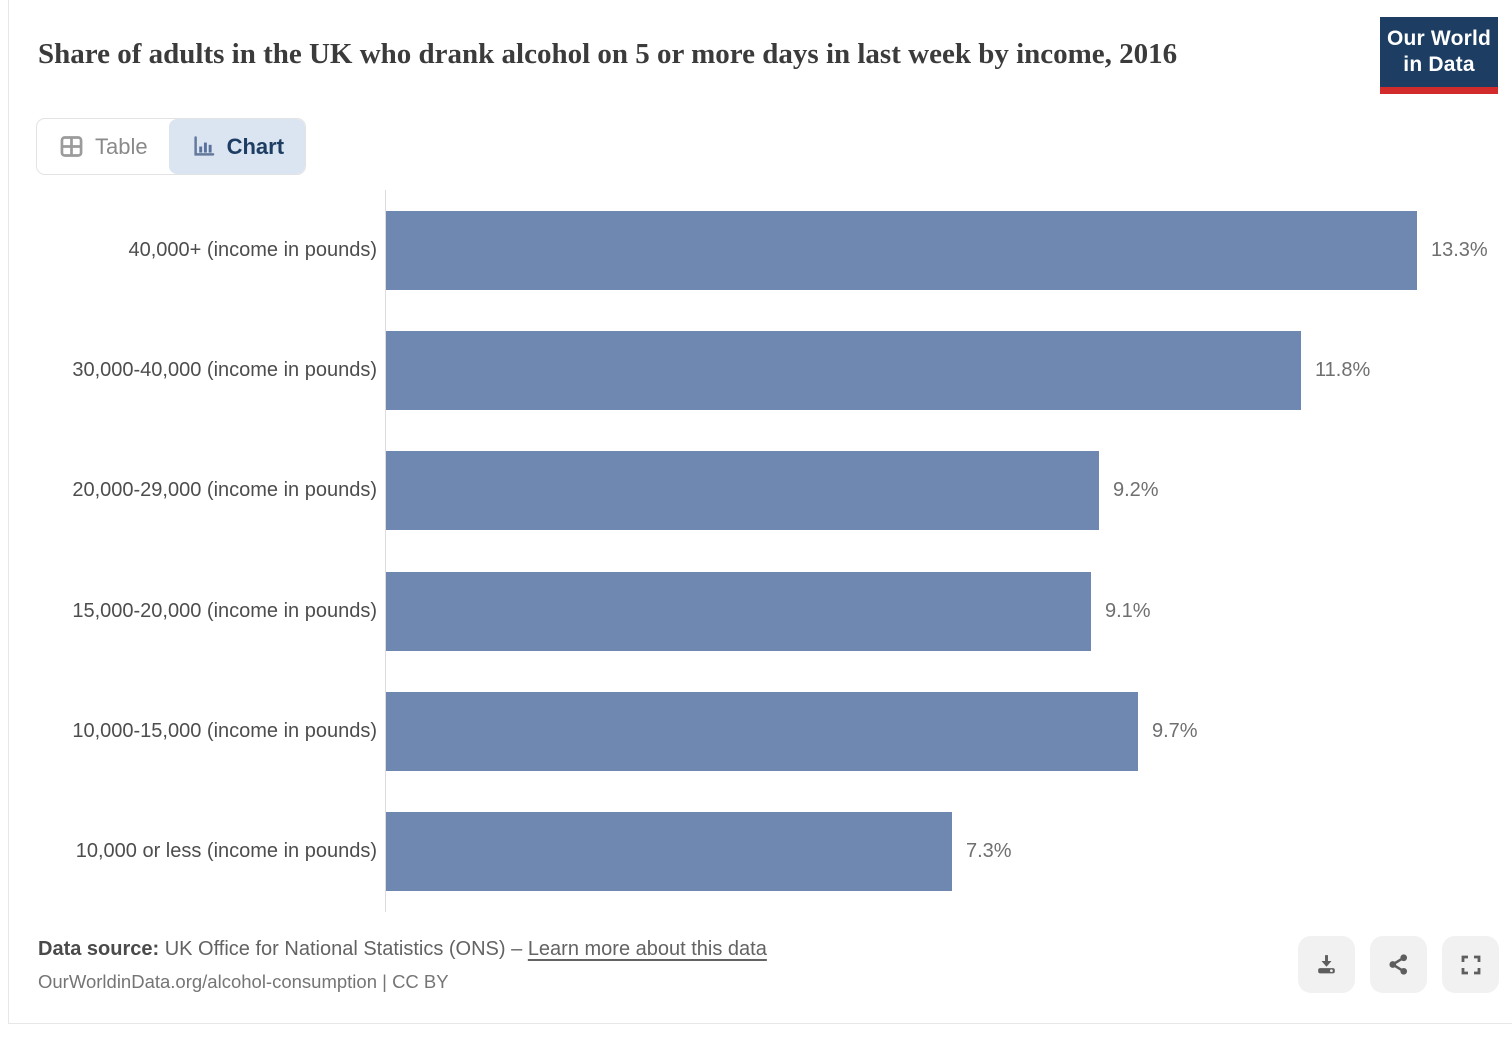 The width and height of the screenshot is (1512, 1042). What do you see at coordinates (385, 551) in the screenshot?
I see `y-axis-line` at bounding box center [385, 551].